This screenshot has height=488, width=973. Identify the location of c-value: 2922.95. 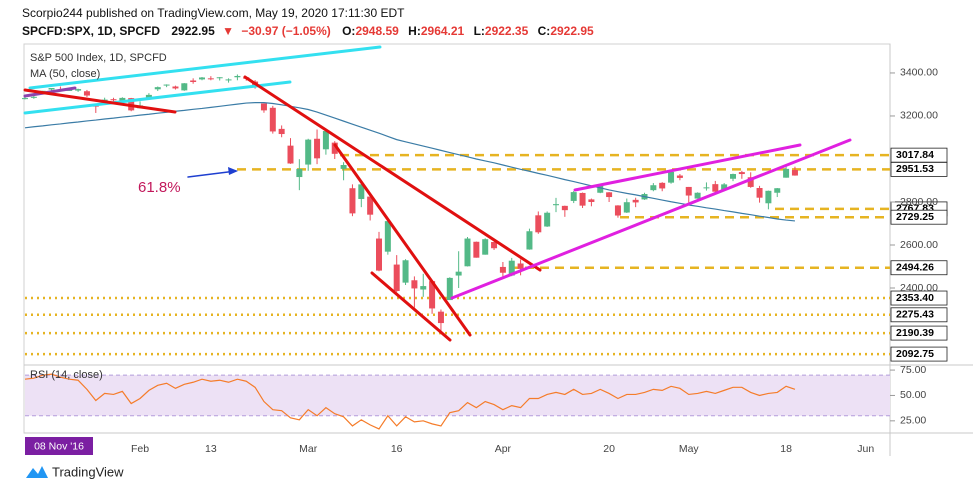
(572, 31).